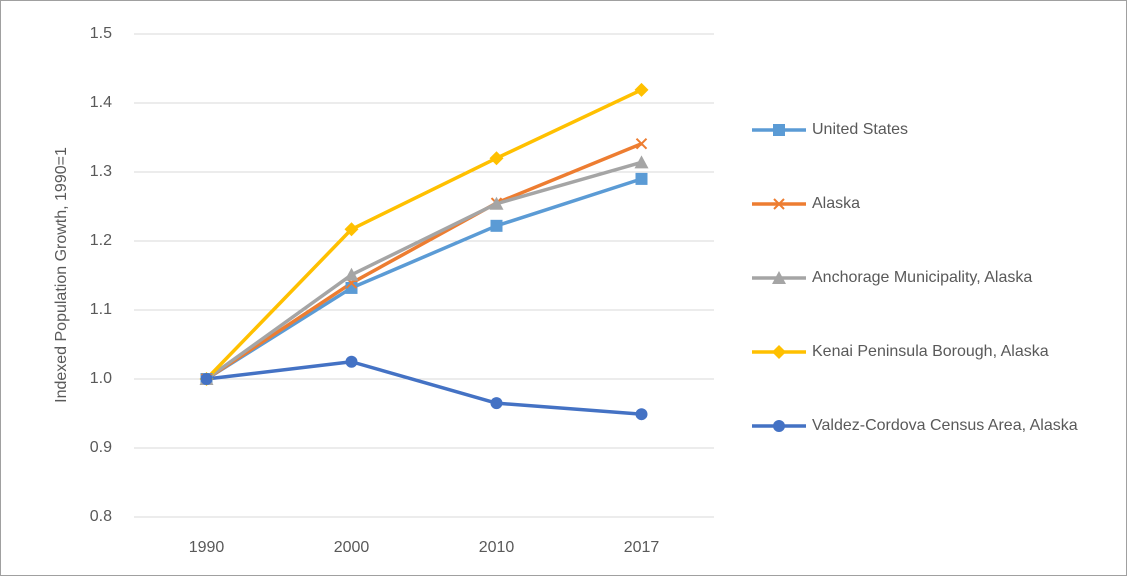  Describe the element at coordinates (497, 547) in the screenshot. I see `x-tick-label: 2010` at that location.